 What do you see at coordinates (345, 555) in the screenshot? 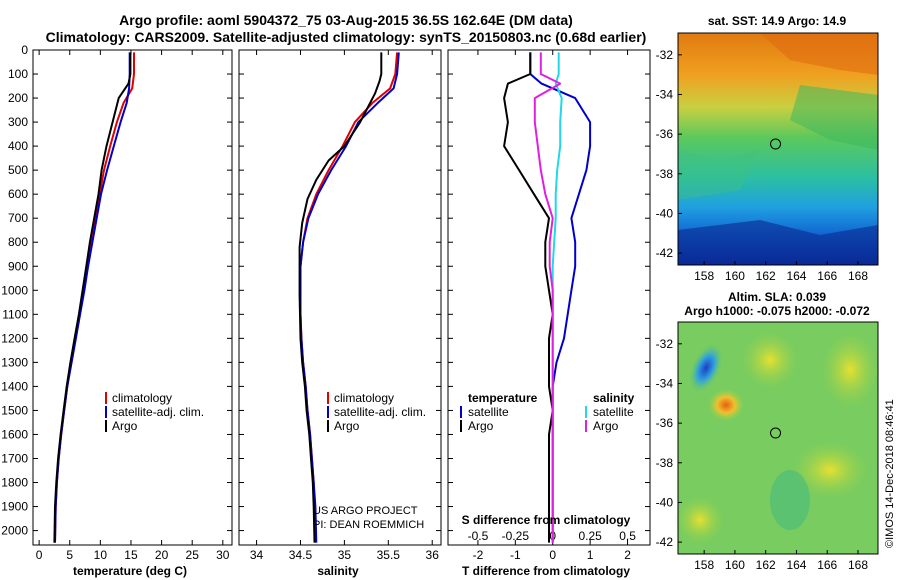
I see `x-tick-label: 35` at bounding box center [345, 555].